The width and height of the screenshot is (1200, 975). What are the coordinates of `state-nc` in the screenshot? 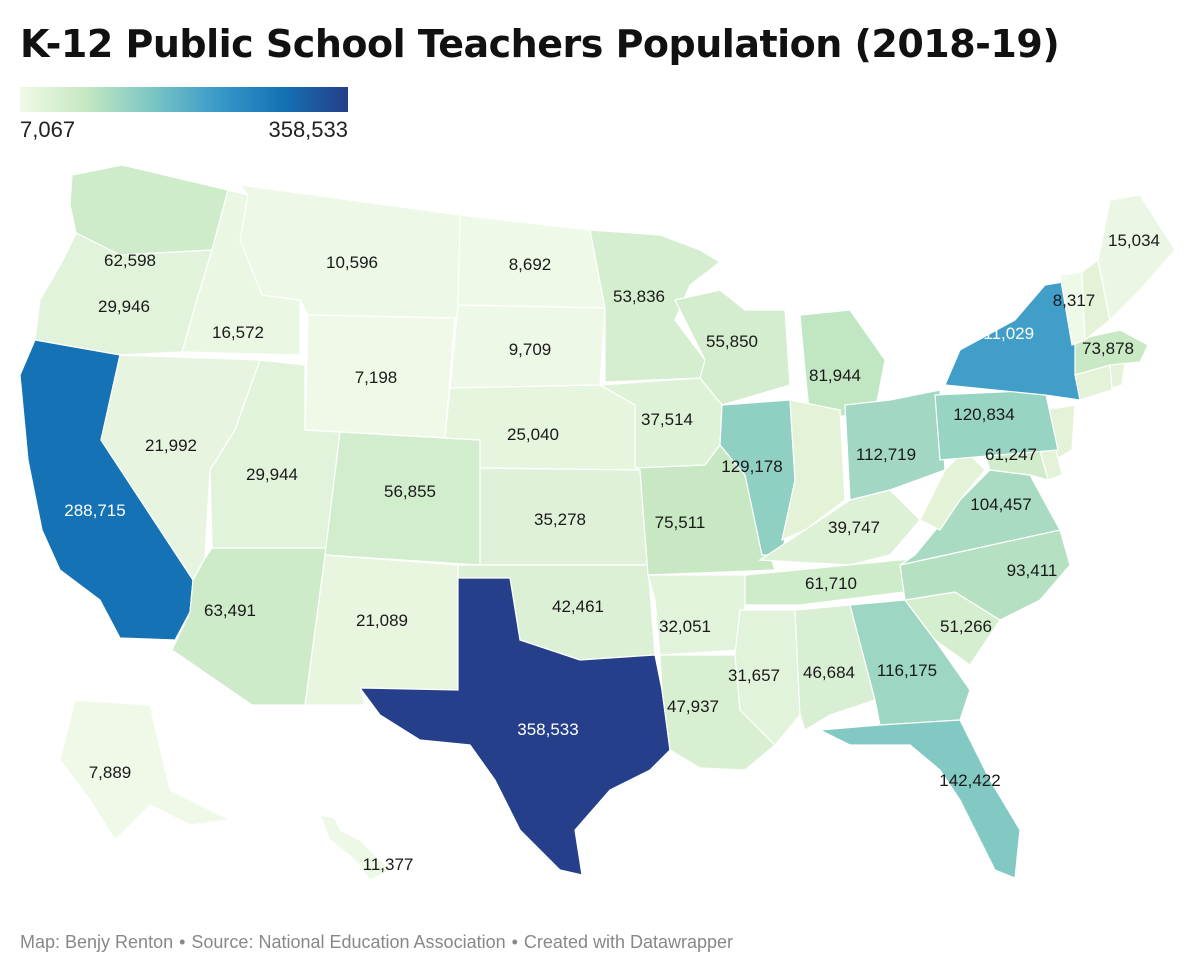 It's located at (985, 575).